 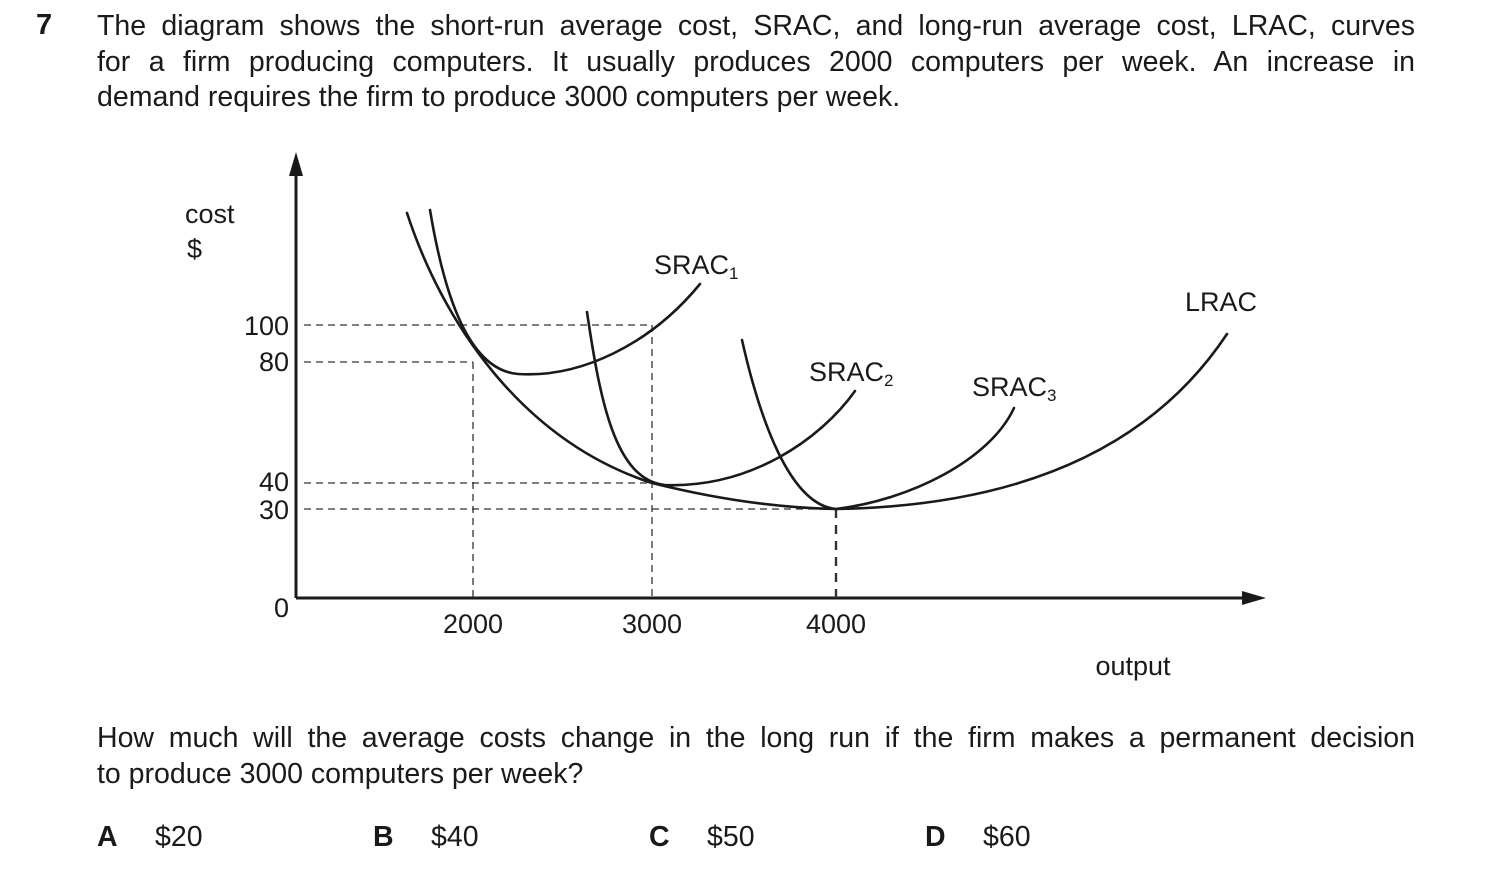 I want to click on option-b-letter: B, so click(x=383, y=837).